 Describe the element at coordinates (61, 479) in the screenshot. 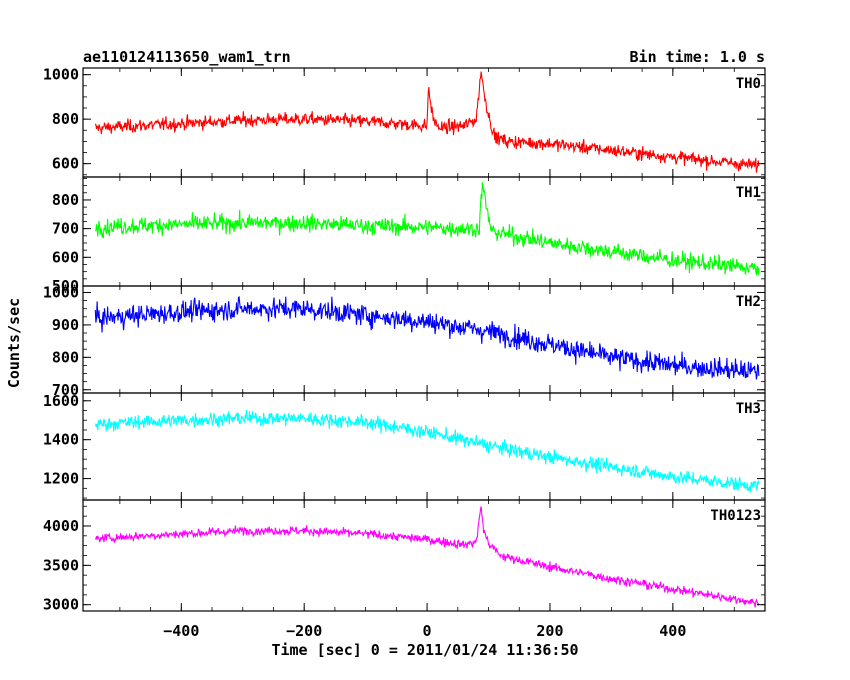

I see `y-tick-label-th3: 1200` at that location.